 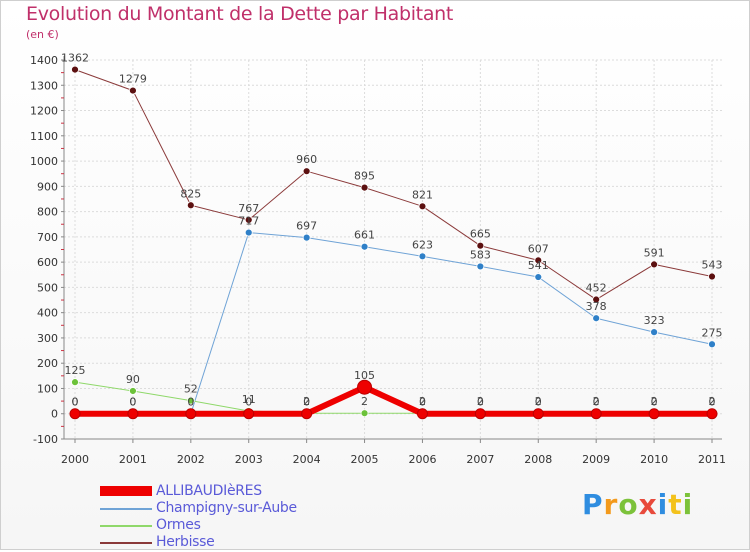 I want to click on logo-letter: P, so click(x=593, y=504).